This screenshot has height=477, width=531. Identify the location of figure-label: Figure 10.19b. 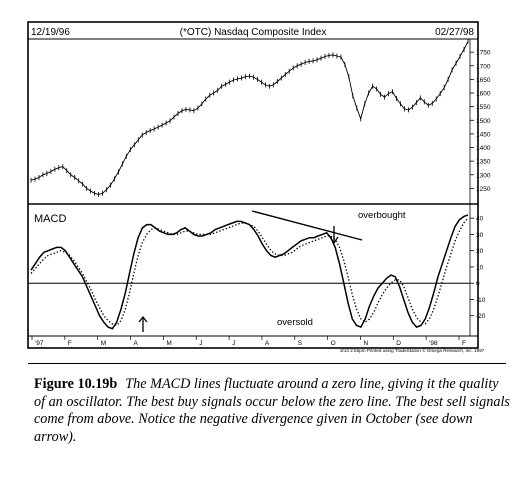
(76, 384).